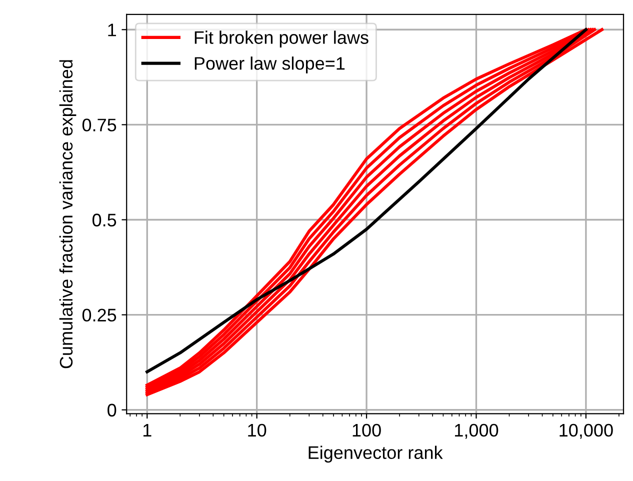  Describe the element at coordinates (257, 430) in the screenshot. I see `x-tick-label: 10` at that location.